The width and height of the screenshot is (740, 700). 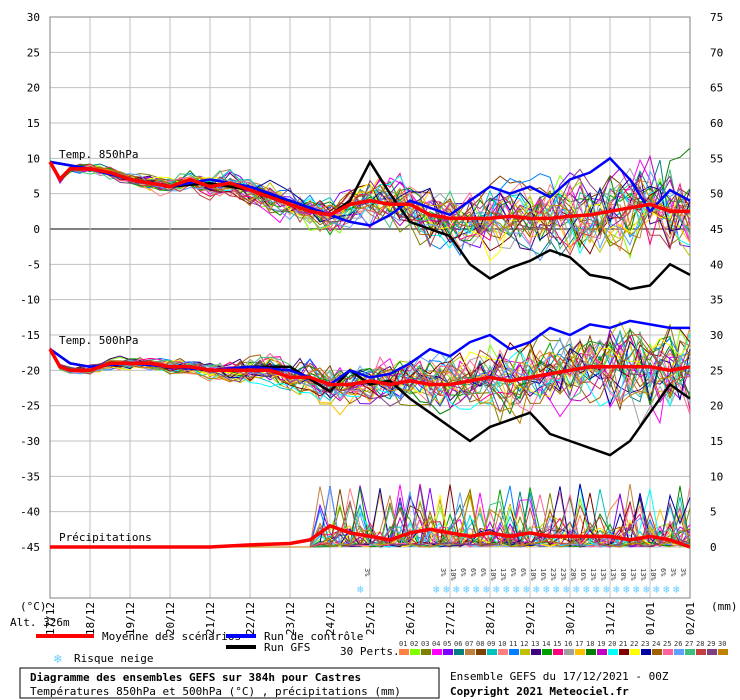 I want to click on snow-risk-percent: 23%, so click(x=553, y=574).